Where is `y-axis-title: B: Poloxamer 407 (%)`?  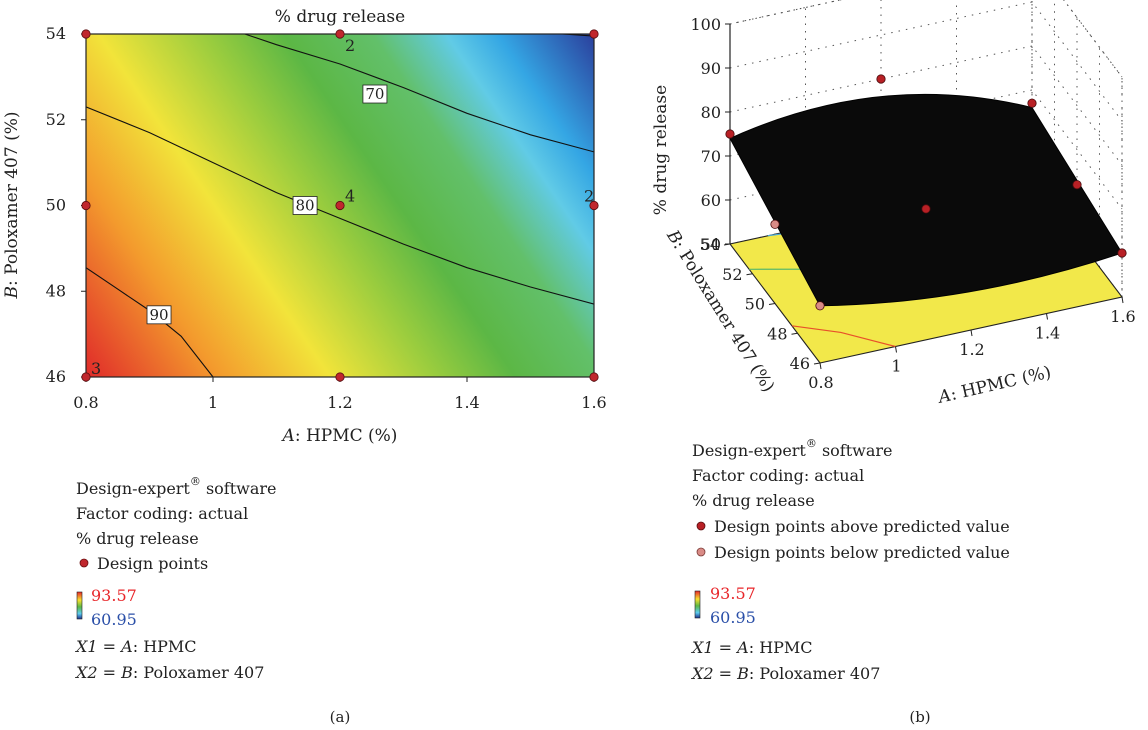 y-axis-title: B: Poloxamer 407 (%) is located at coordinates (12, 206).